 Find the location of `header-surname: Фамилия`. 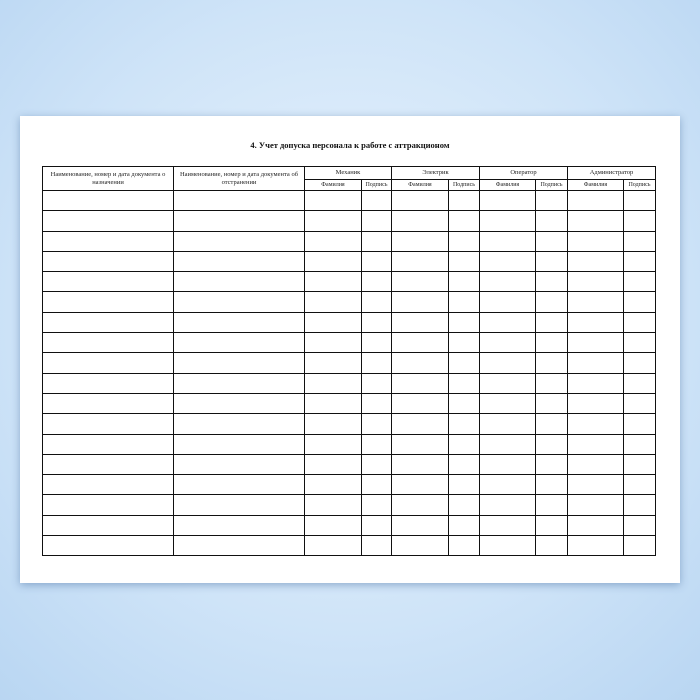

header-surname: Фамилия is located at coordinates (333, 185).